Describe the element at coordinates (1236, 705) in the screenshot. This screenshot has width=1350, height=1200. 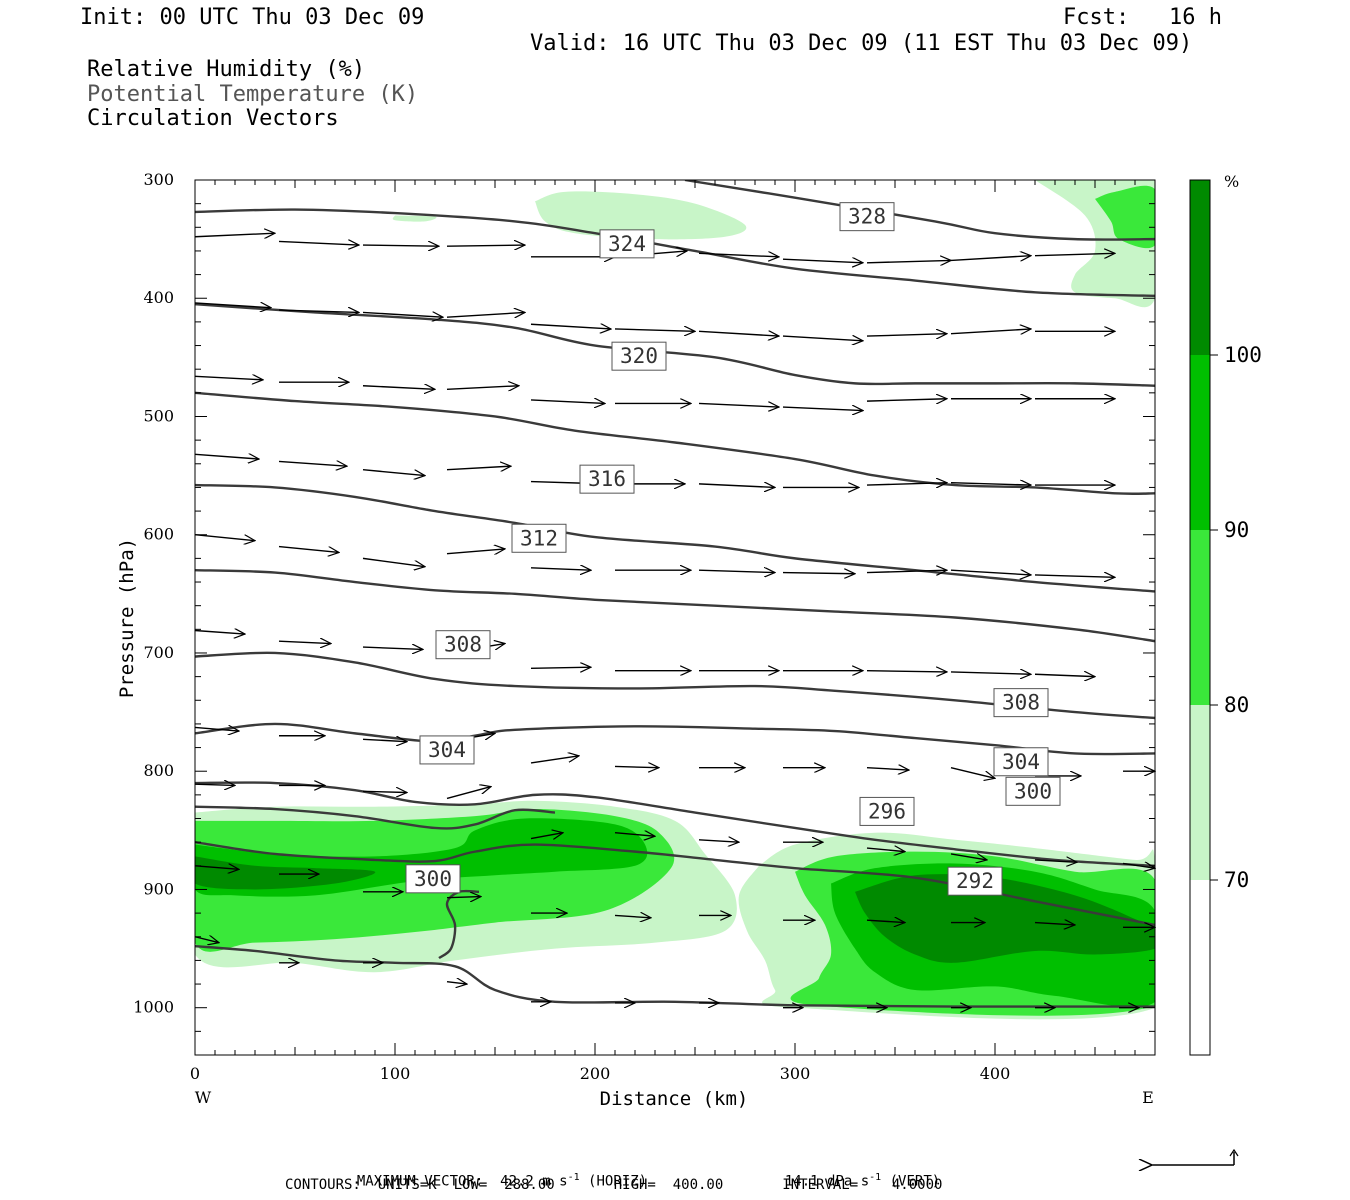
I see `colorbar-label: 80` at that location.